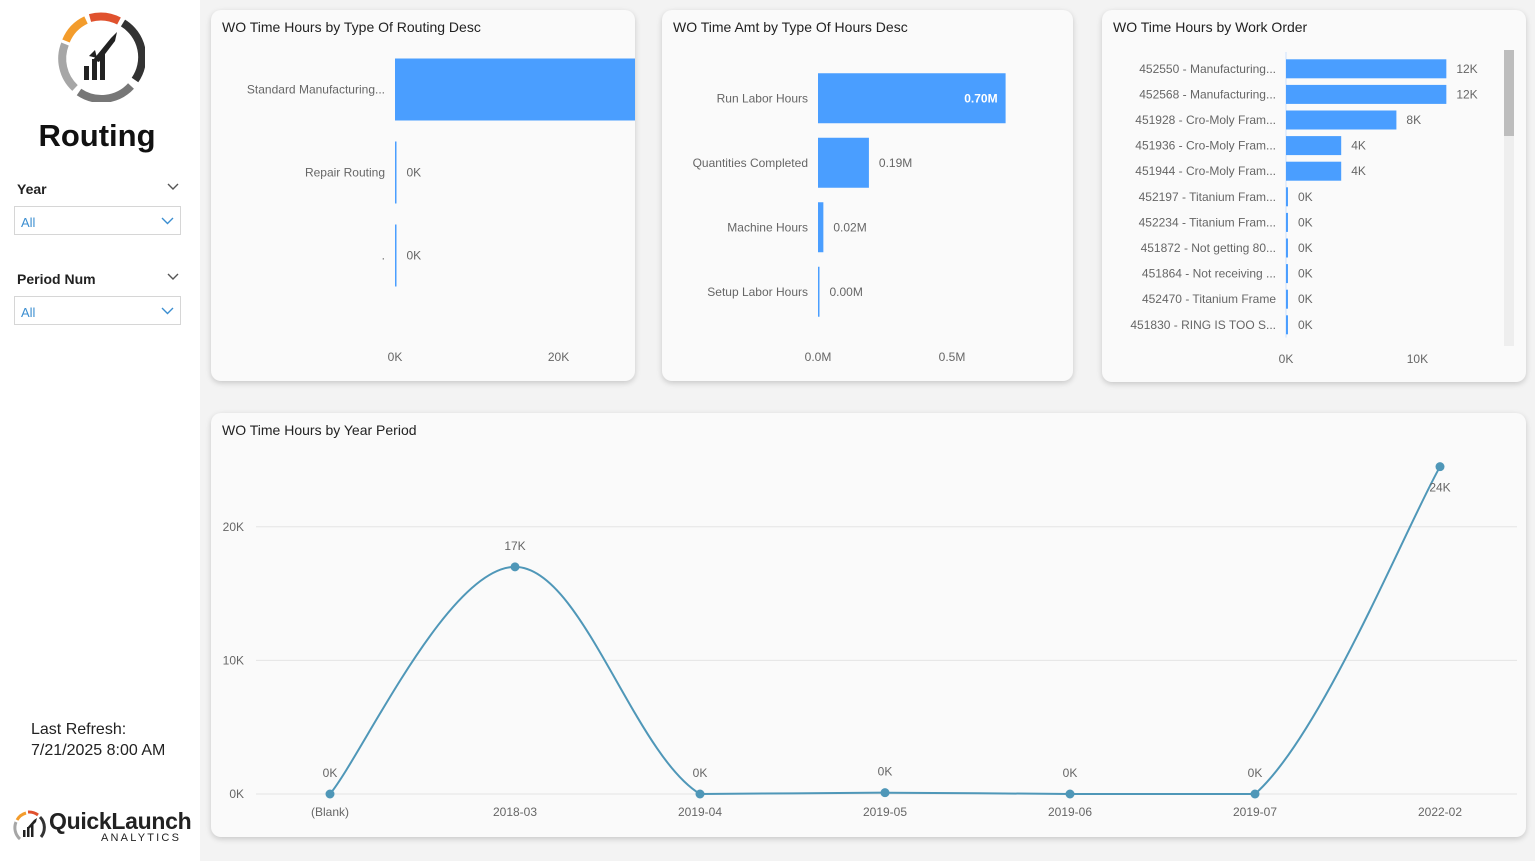 The width and height of the screenshot is (1535, 861). What do you see at coordinates (97, 310) in the screenshot?
I see `period-dropdown: All` at bounding box center [97, 310].